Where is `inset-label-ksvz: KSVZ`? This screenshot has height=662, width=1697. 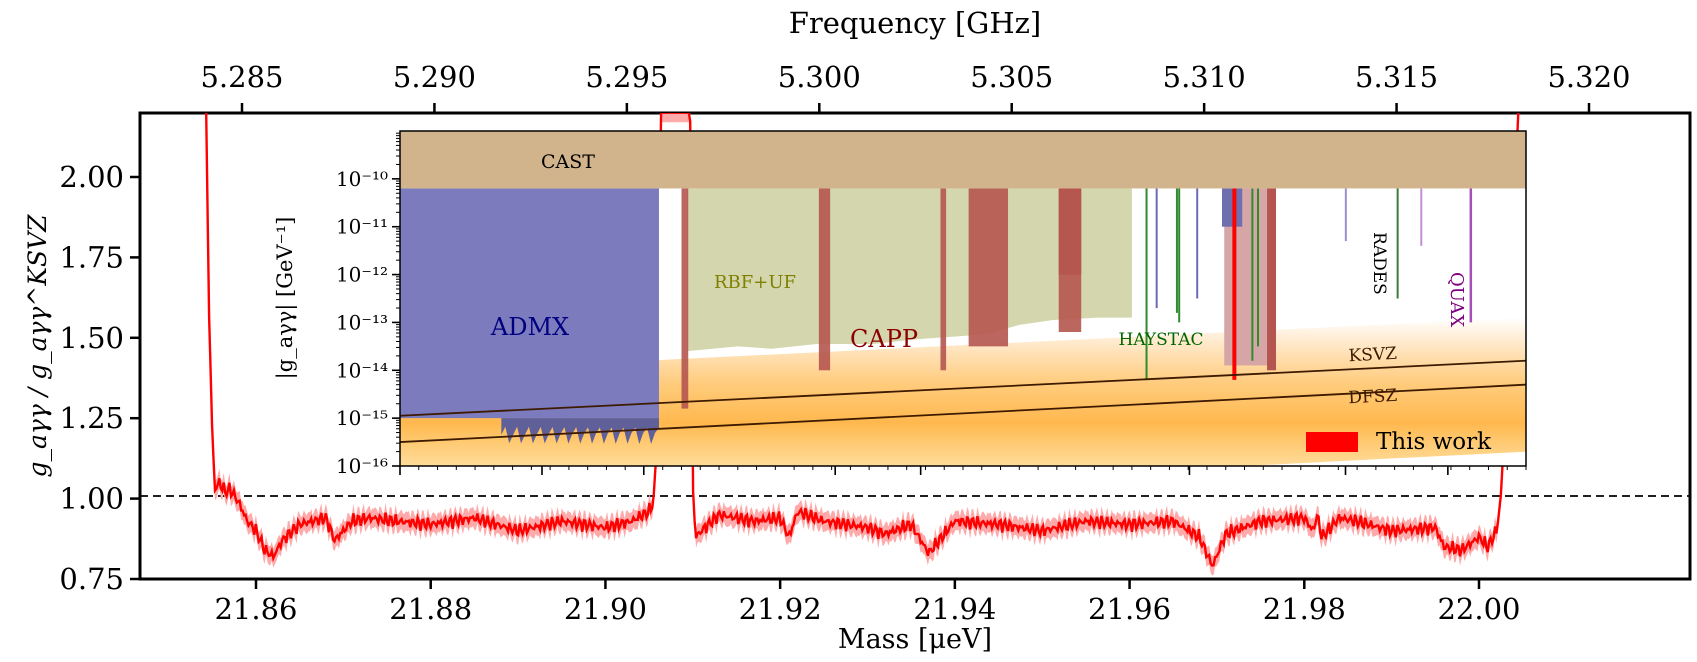
inset-label-ksvz: KSVZ is located at coordinates (1373, 355).